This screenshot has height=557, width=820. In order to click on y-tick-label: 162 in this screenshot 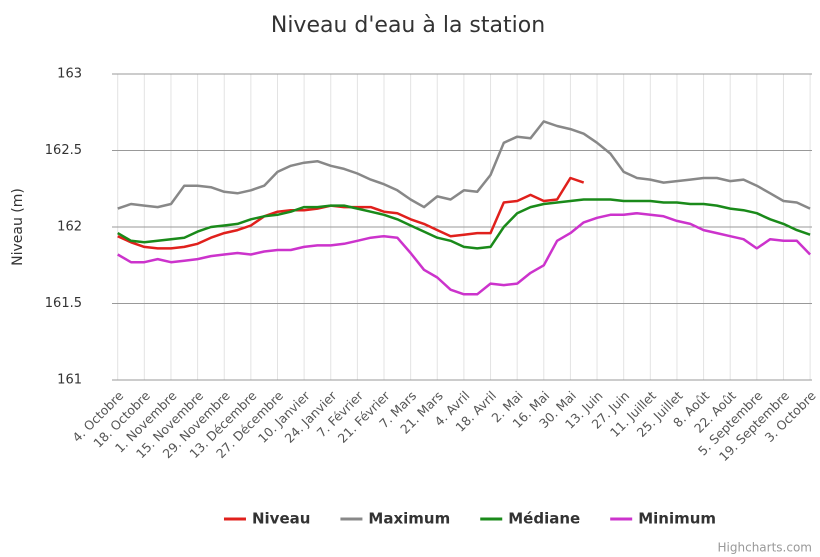, I will do `click(69, 227)`.